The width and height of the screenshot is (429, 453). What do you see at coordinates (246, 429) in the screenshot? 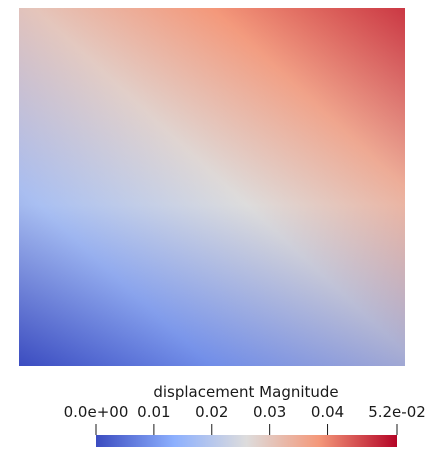
I see `colorbar-tick-marks` at bounding box center [246, 429].